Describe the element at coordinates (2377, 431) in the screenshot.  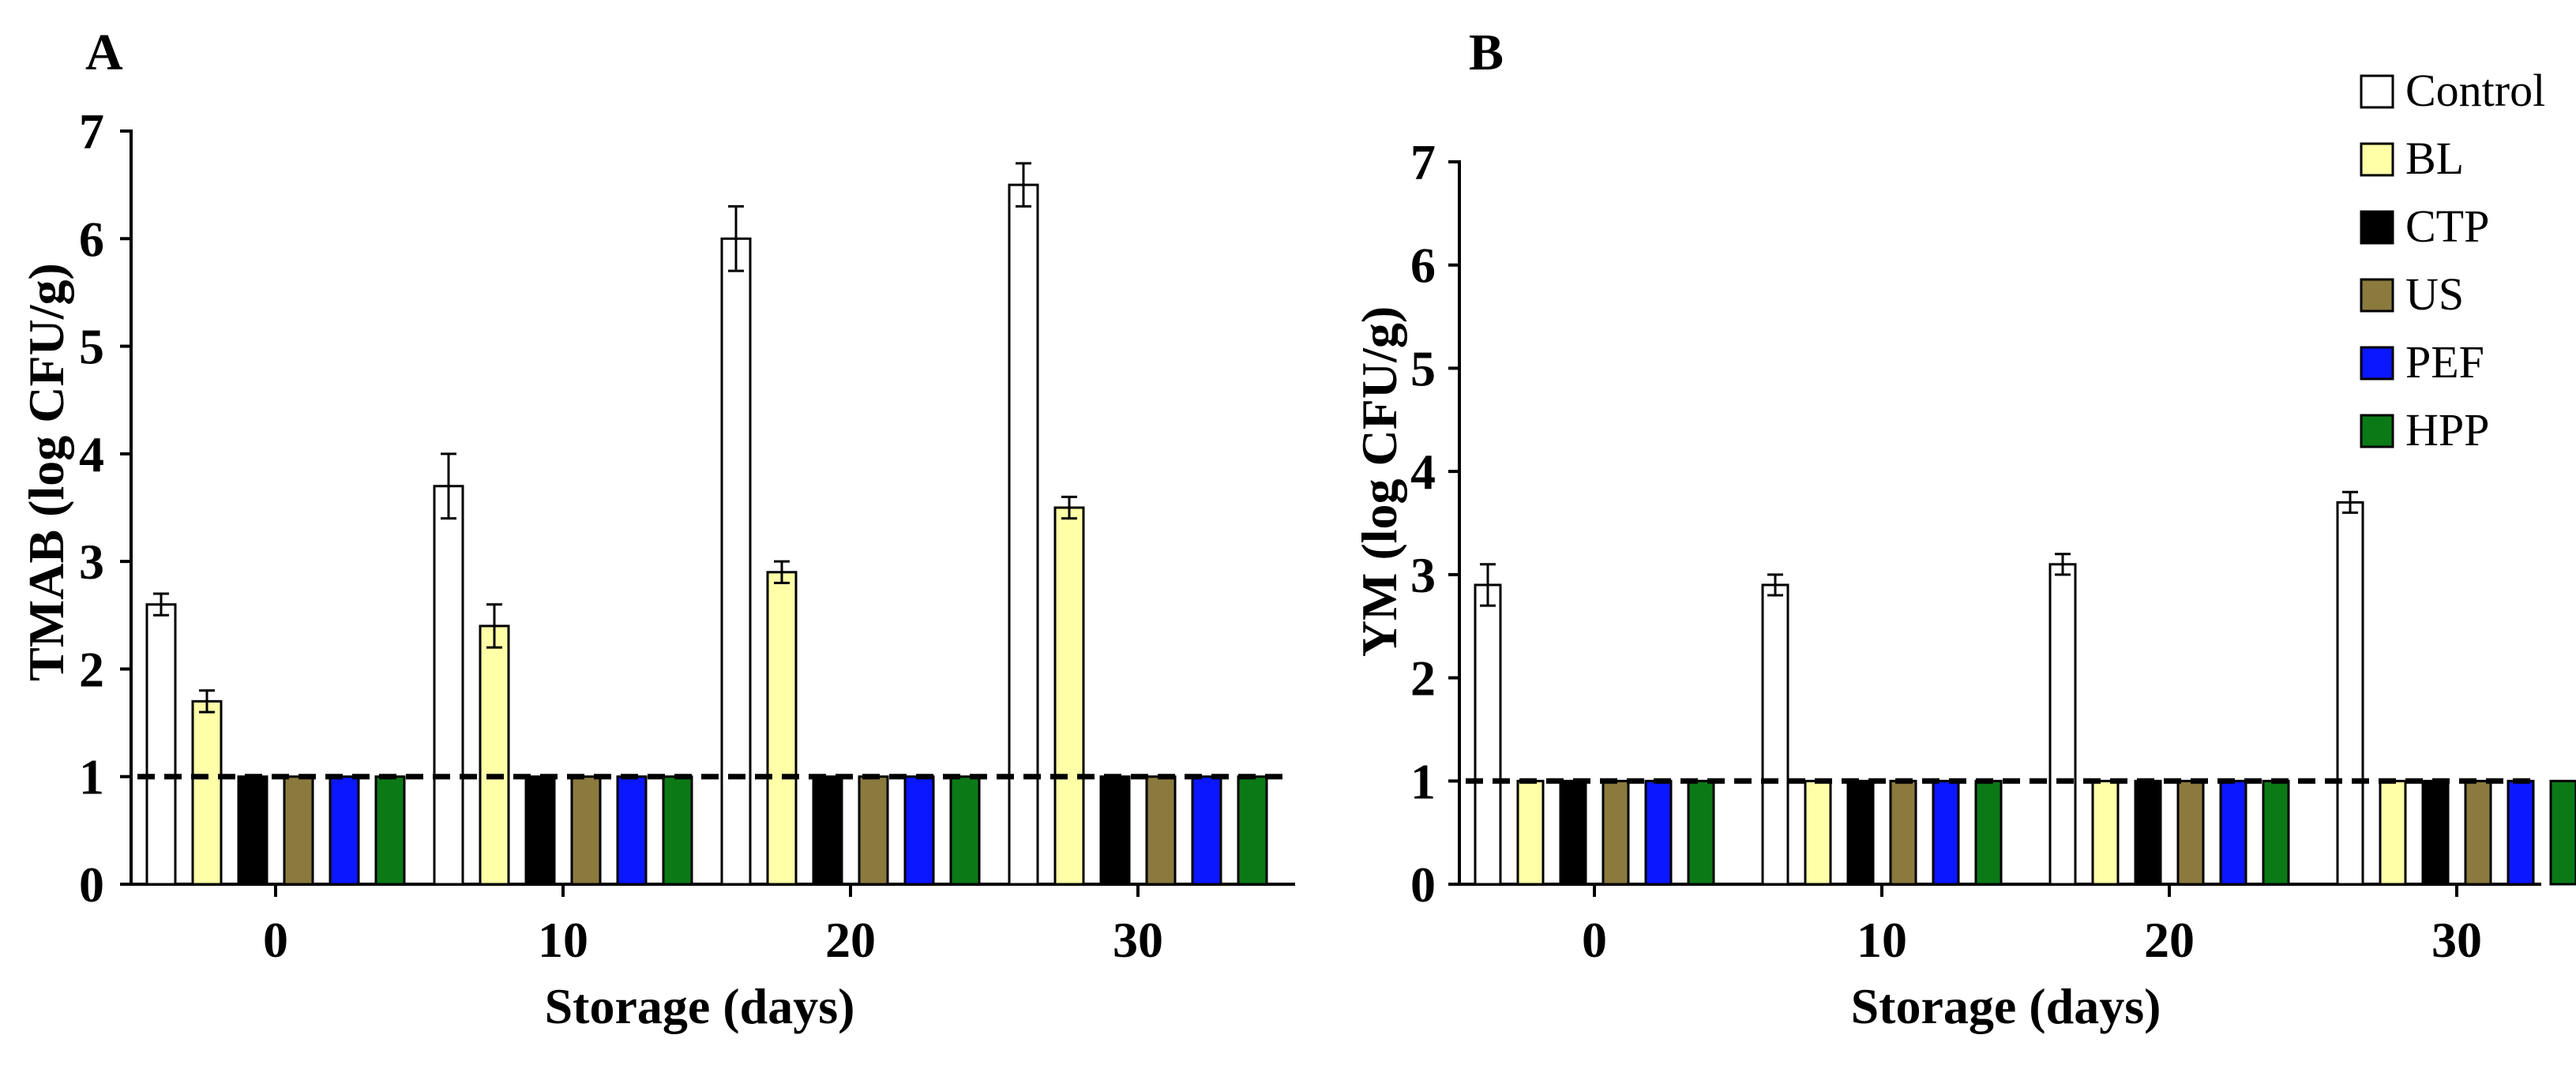
I see `legend-swatch-hpp` at that location.